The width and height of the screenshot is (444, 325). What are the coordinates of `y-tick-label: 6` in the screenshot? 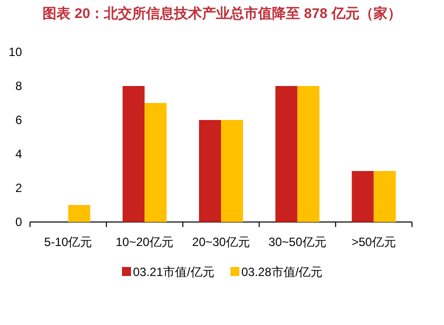 It's located at (18, 120).